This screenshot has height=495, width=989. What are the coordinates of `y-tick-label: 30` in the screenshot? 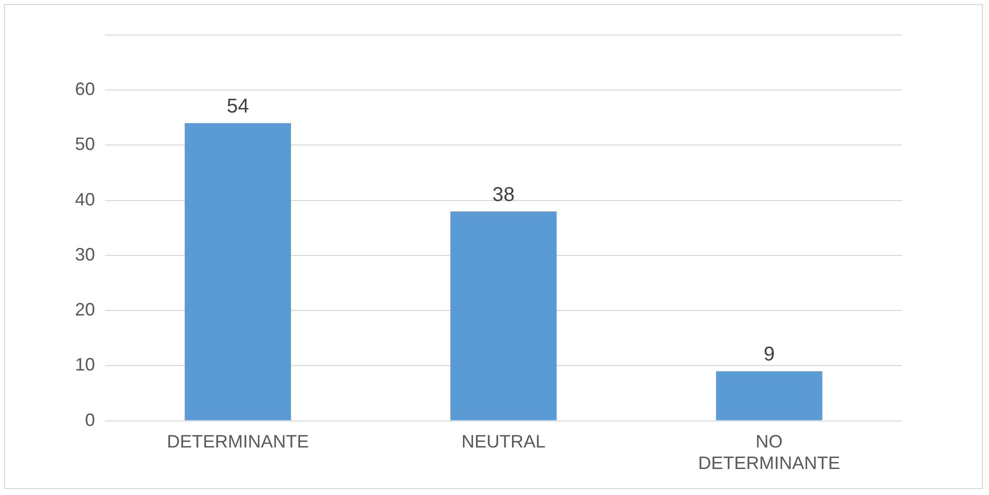 It's located at (85, 254).